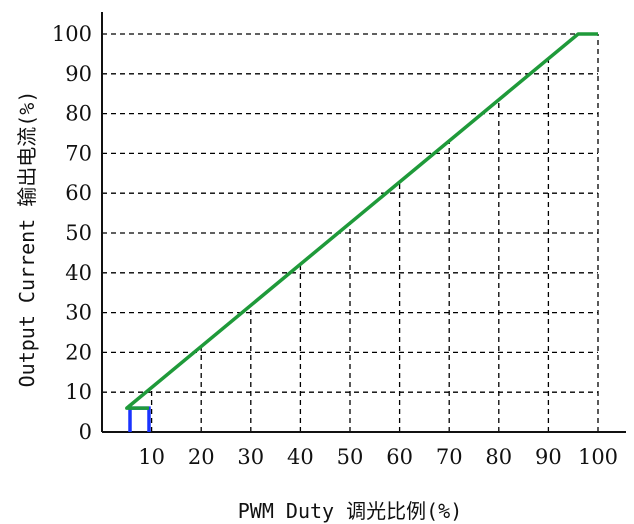  What do you see at coordinates (250, 457) in the screenshot?
I see `x-tick-label-30: 30` at bounding box center [250, 457].